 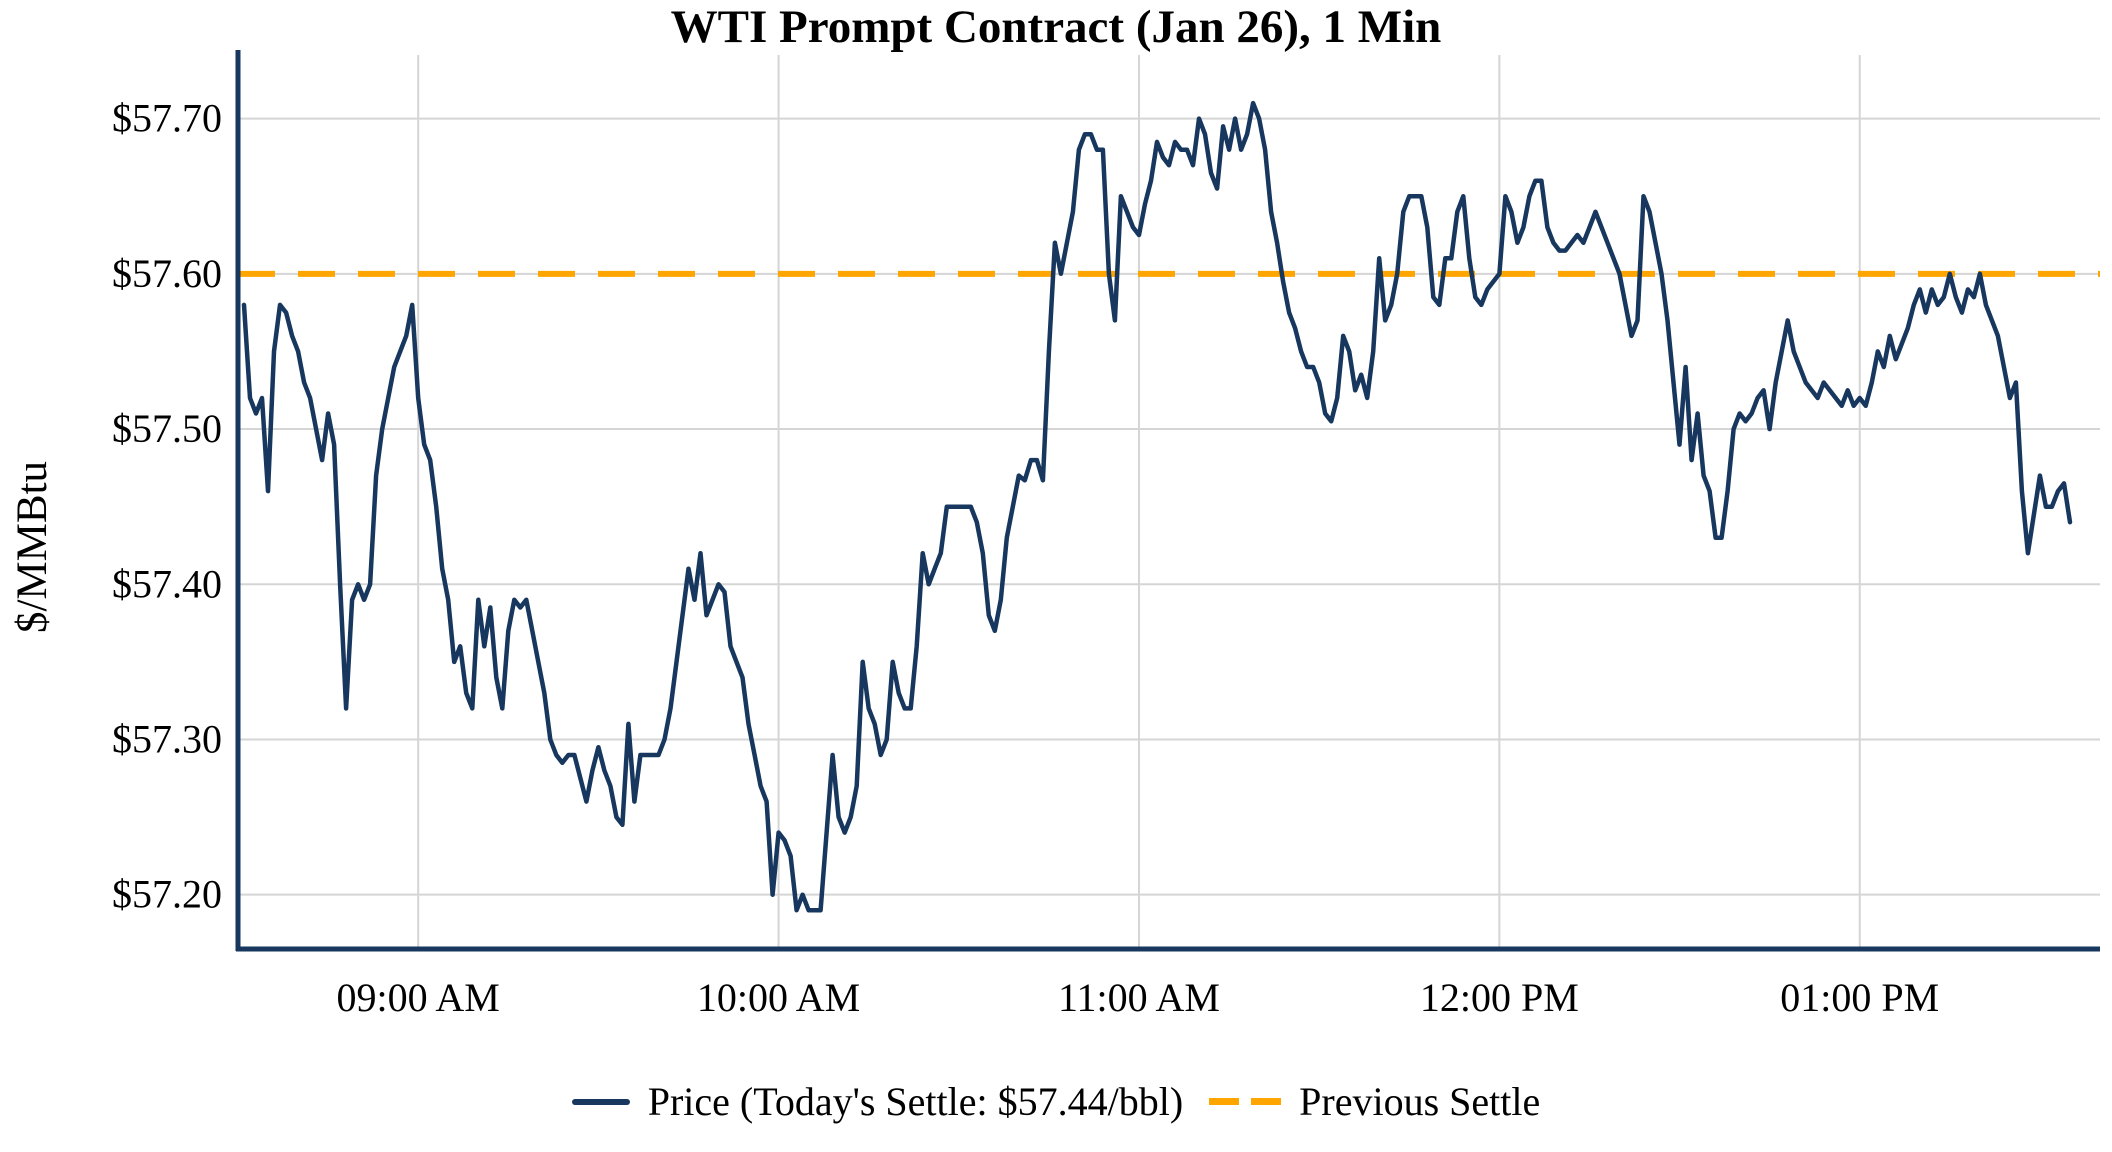 What do you see at coordinates (1056, 27) in the screenshot?
I see `chart-title: WTI Prompt Contract (Jan 26), 1 Min` at bounding box center [1056, 27].